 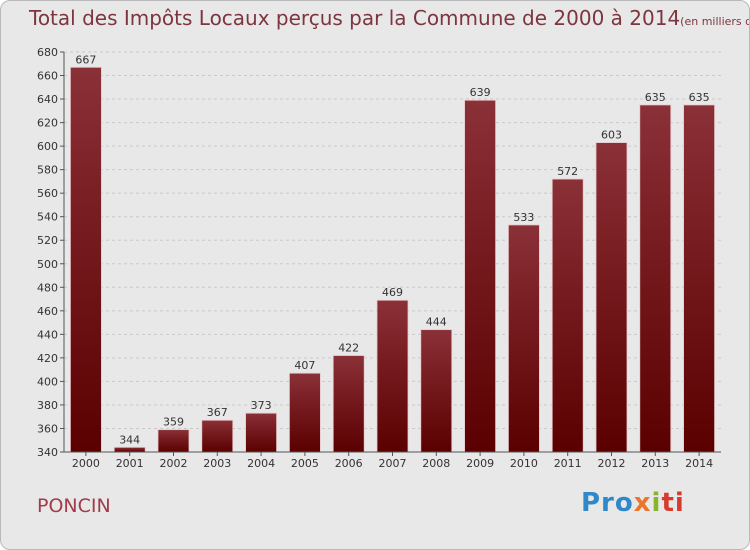 What do you see at coordinates (642, 503) in the screenshot?
I see `logo-part-2: x` at bounding box center [642, 503].